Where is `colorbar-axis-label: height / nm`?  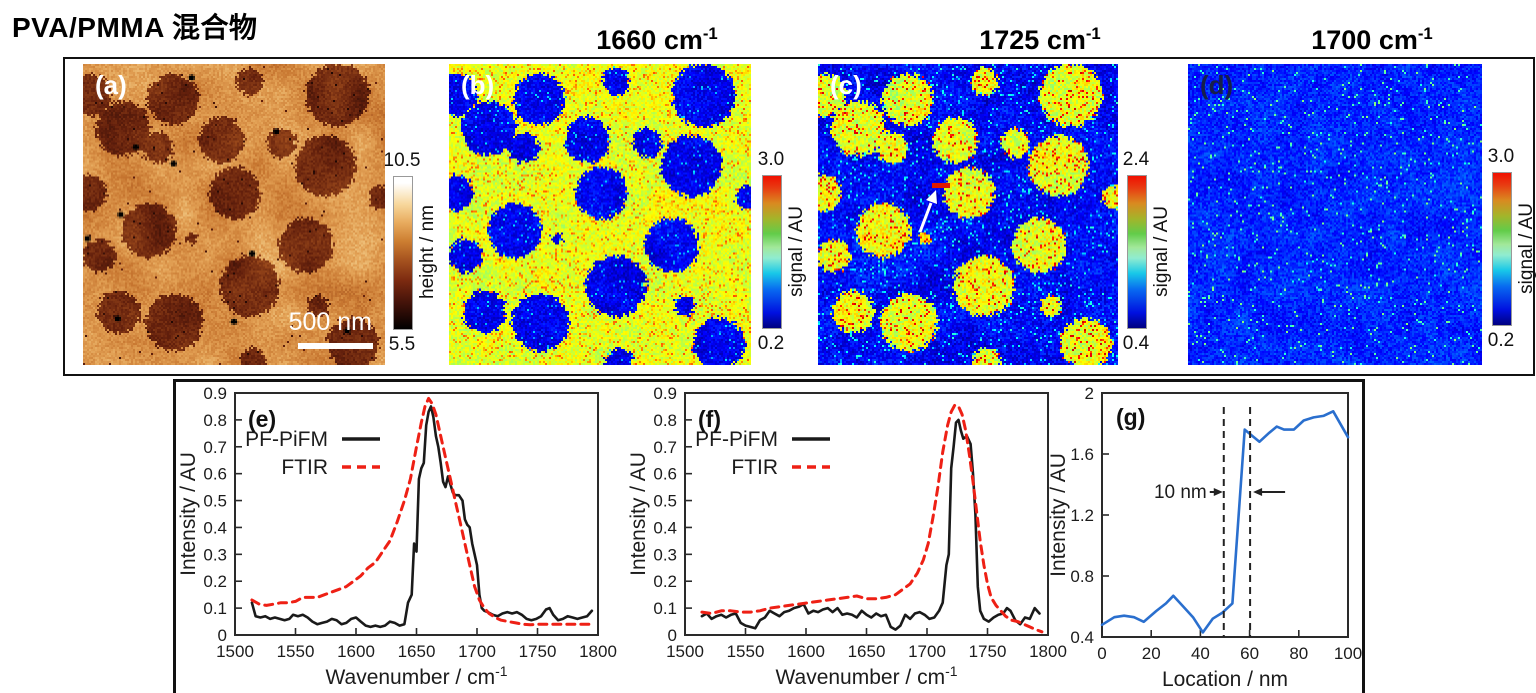
colorbar-axis-label: height / nm is located at coordinates (427, 252).